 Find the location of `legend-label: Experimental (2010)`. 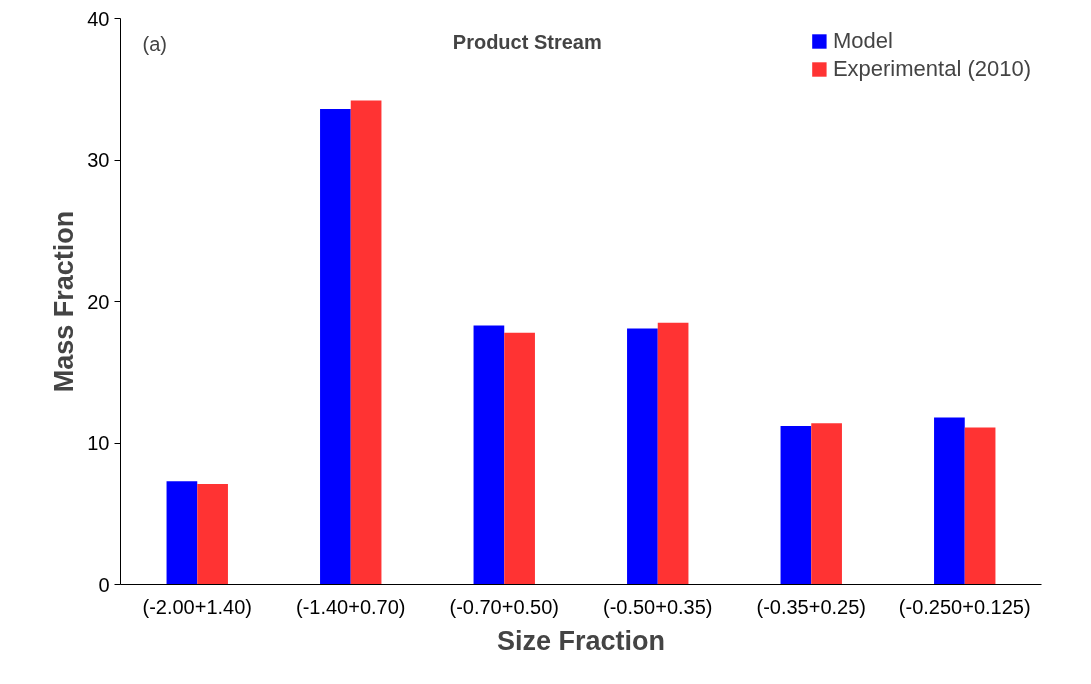

legend-label: Experimental (2010) is located at coordinates (931, 69).